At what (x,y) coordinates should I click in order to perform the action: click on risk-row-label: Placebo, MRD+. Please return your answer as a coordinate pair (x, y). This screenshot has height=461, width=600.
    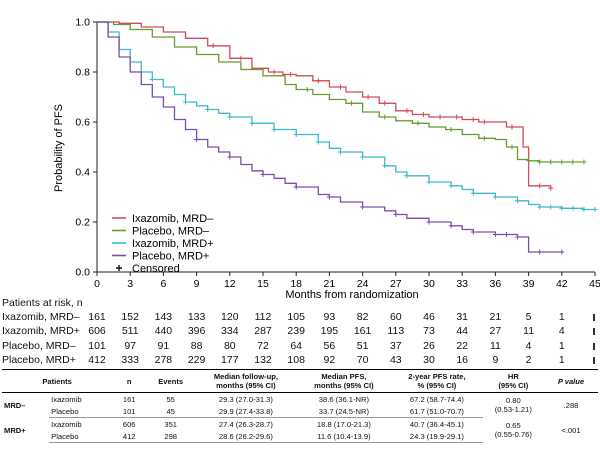
    Looking at the image, I should click on (39, 360).